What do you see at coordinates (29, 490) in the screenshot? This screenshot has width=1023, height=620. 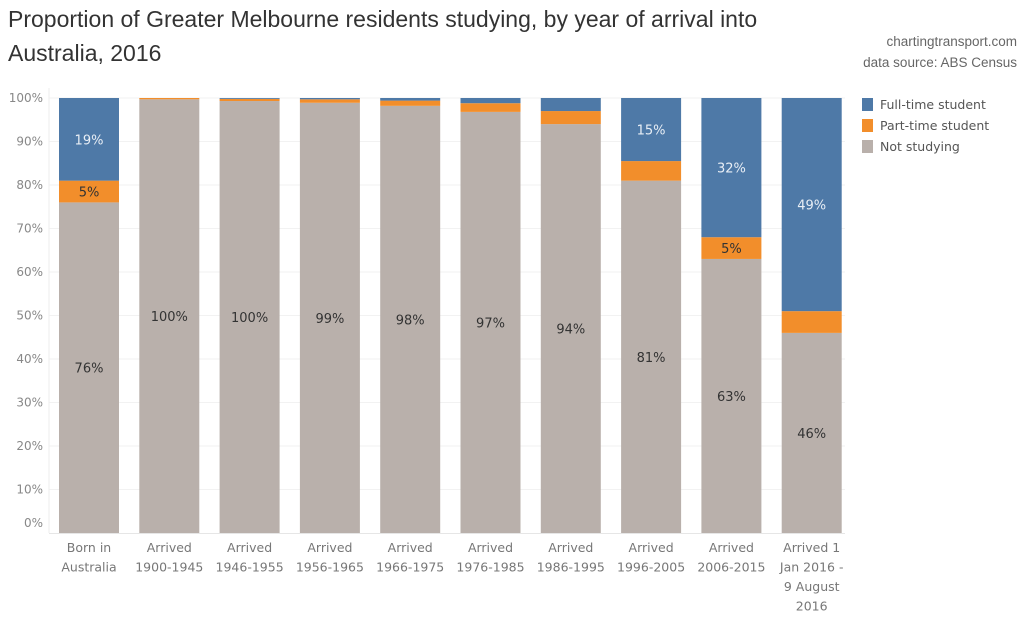 I see `y-tick-label: 10%` at bounding box center [29, 490].